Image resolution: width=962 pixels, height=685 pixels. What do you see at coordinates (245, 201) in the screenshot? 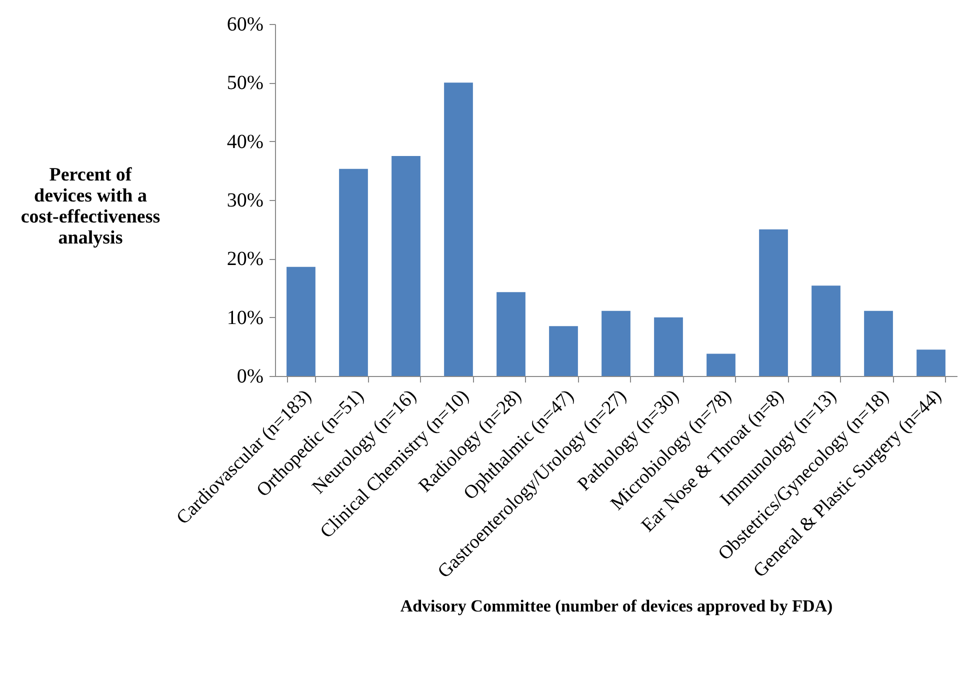
I see `y-tick-label: 30%` at bounding box center [245, 201].